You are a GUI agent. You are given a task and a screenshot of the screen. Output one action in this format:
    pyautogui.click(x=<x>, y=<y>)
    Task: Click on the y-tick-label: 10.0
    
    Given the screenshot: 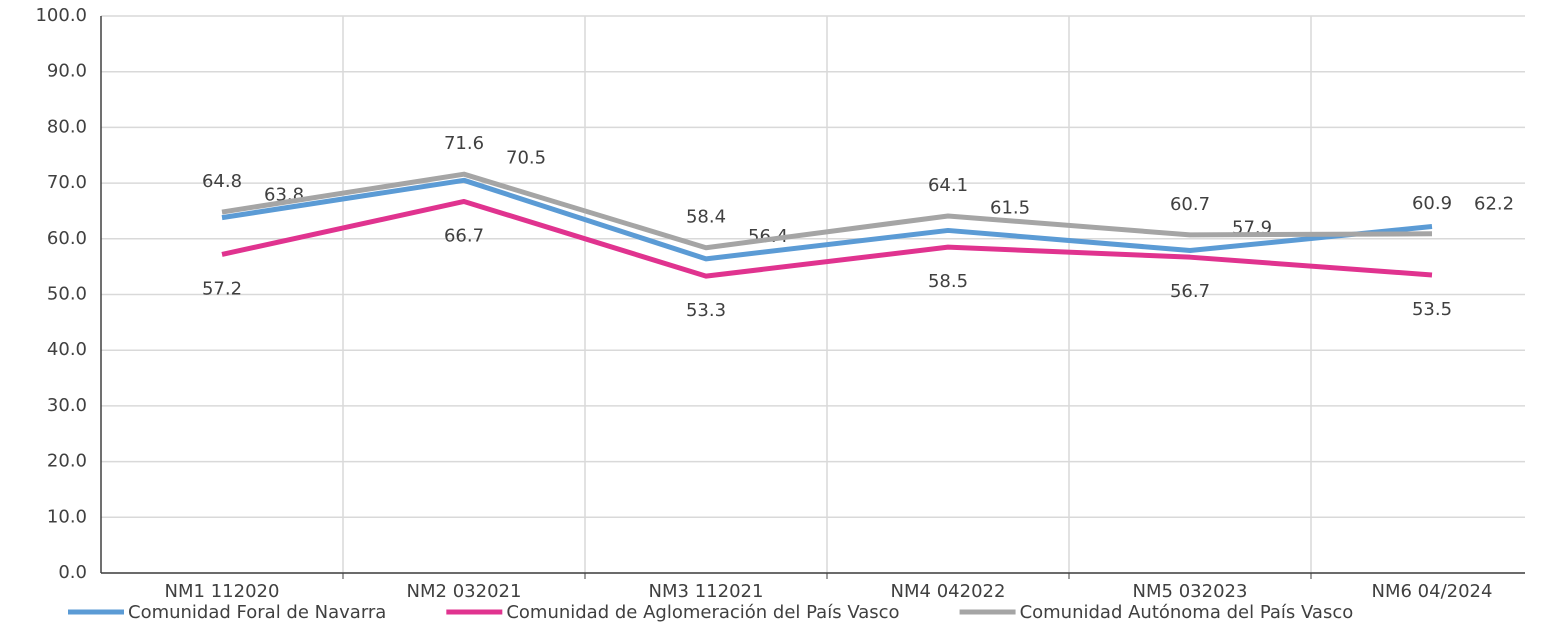 What is the action you would take?
    pyautogui.click(x=67, y=516)
    